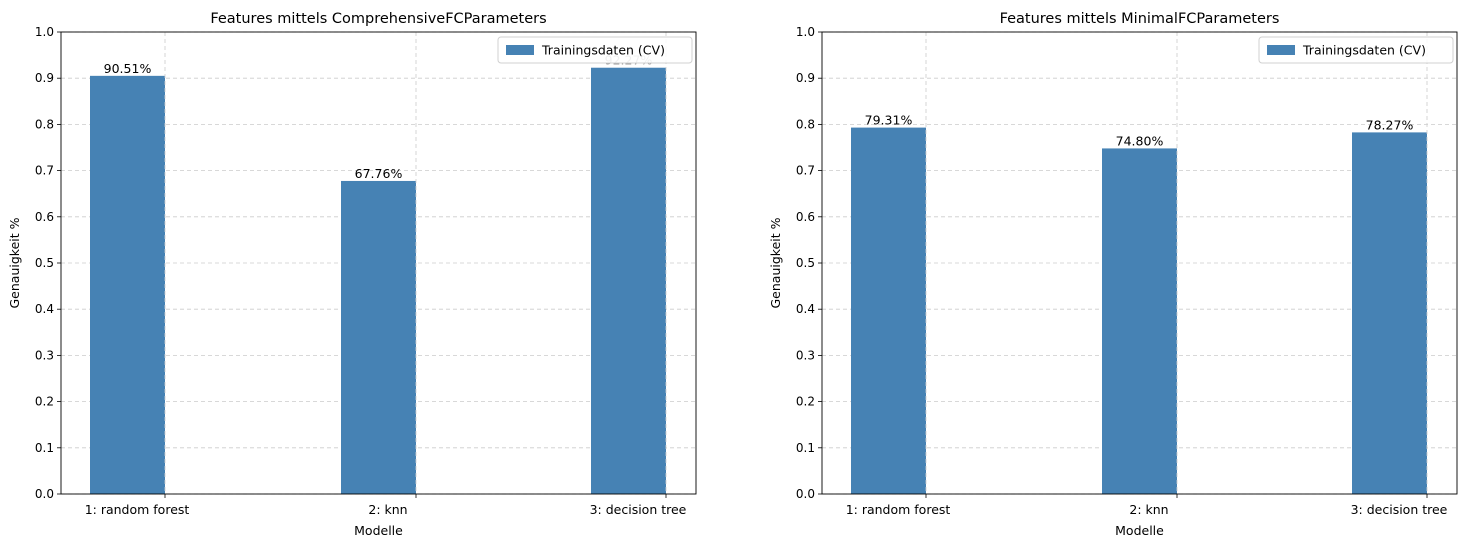 This screenshot has height=547, width=1466. Describe the element at coordinates (1140, 140) in the screenshot. I see `bar-value-label: 74.80%` at that location.